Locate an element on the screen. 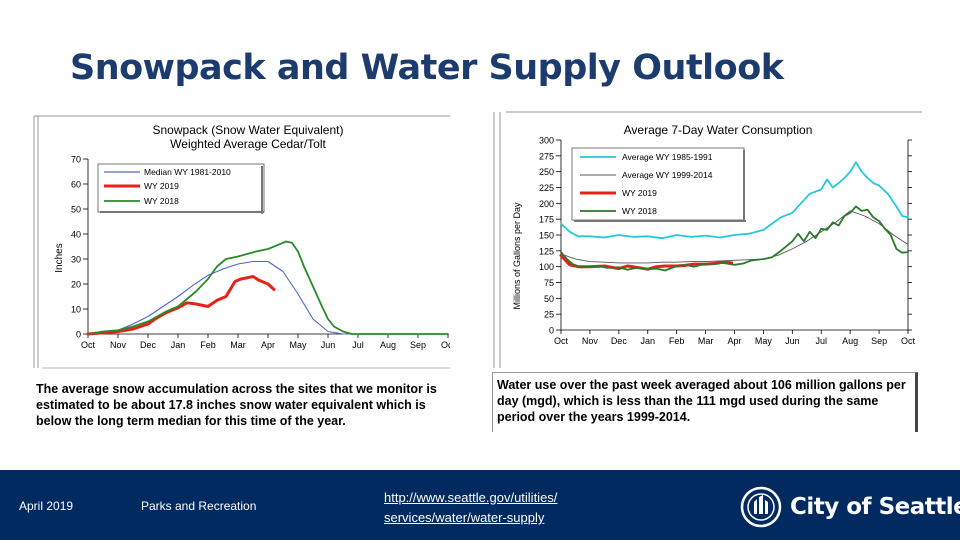 This screenshot has height=540, width=960. series-line-average-wy-1999-2014 is located at coordinates (734, 237).